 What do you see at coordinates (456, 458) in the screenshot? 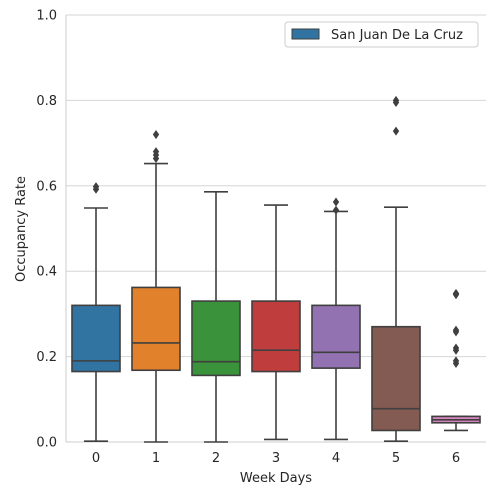
I see `x-tick-label: 6` at bounding box center [456, 458].